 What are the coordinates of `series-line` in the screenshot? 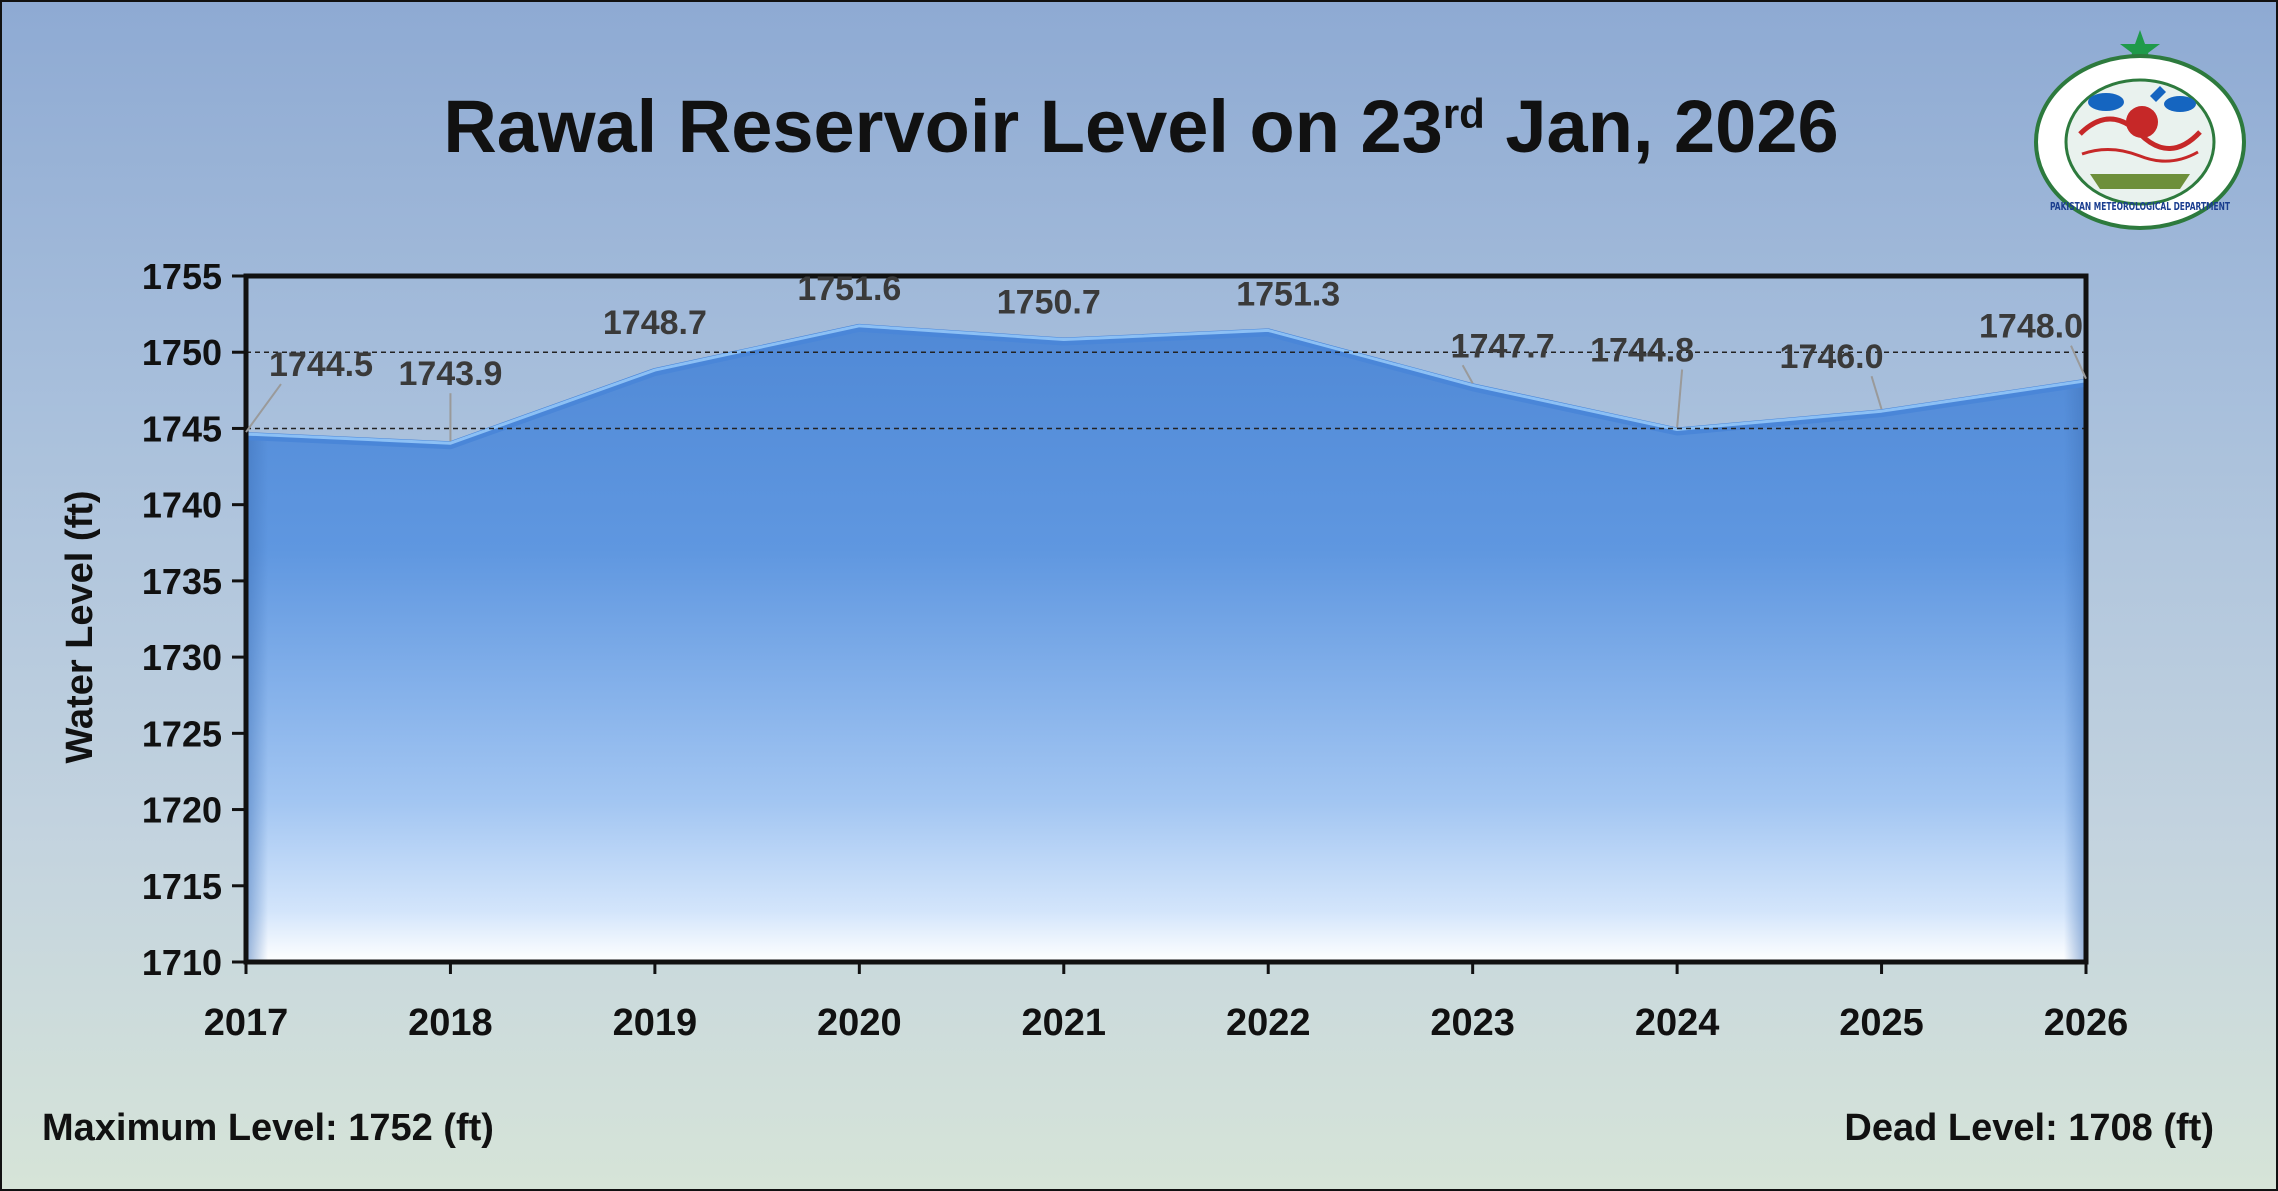 It's located at (1166, 384).